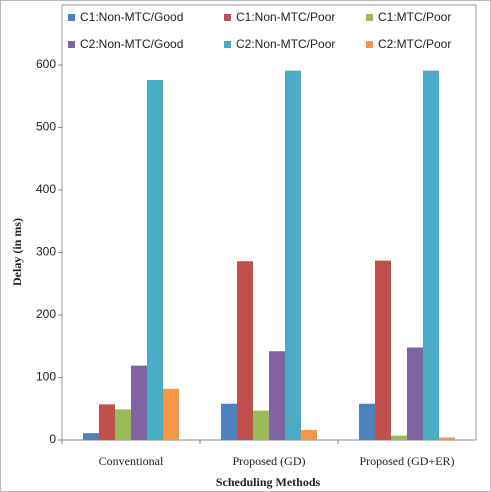 The width and height of the screenshot is (491, 492). I want to click on x-tick-label: Conventional, so click(131, 461).